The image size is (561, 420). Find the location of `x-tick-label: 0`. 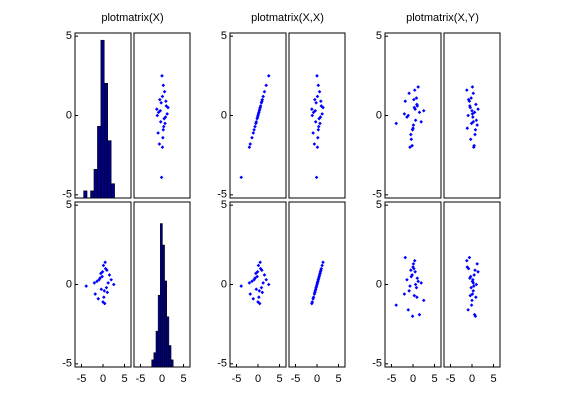

x-tick-label: 0 is located at coordinates (317, 379).